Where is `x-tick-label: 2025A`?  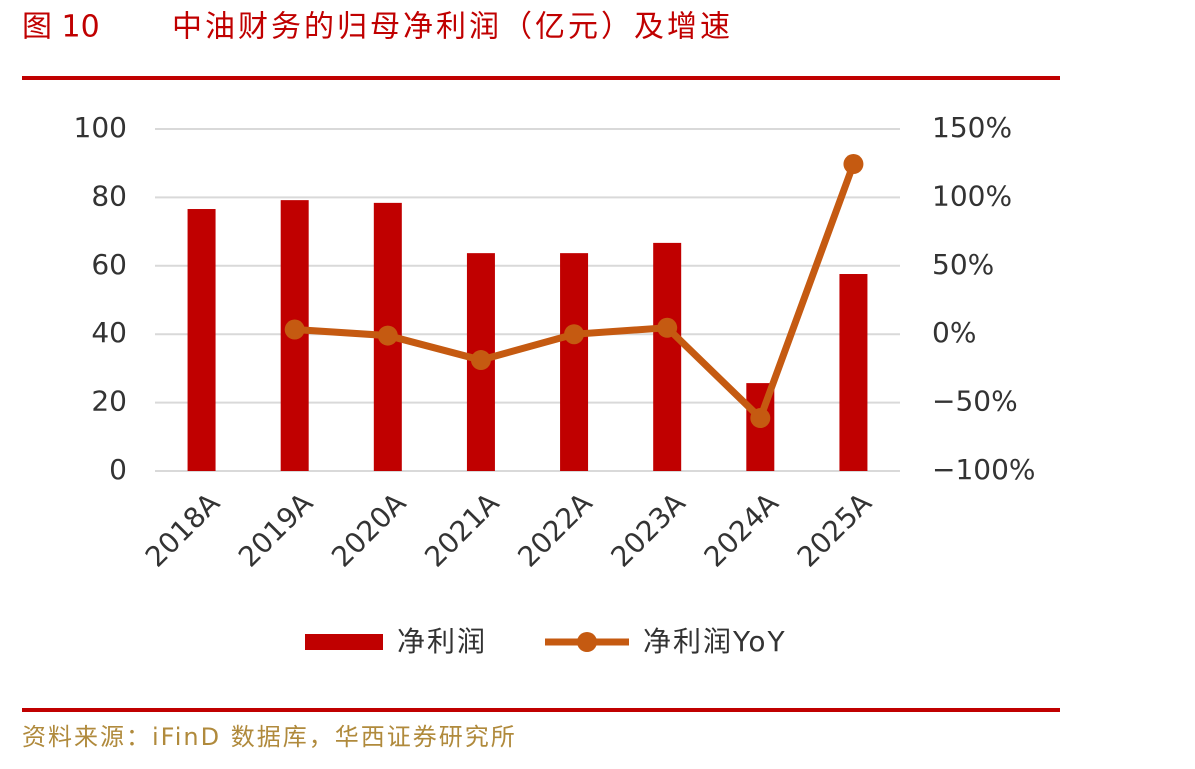
x-tick-label: 2025A is located at coordinates (834, 529).